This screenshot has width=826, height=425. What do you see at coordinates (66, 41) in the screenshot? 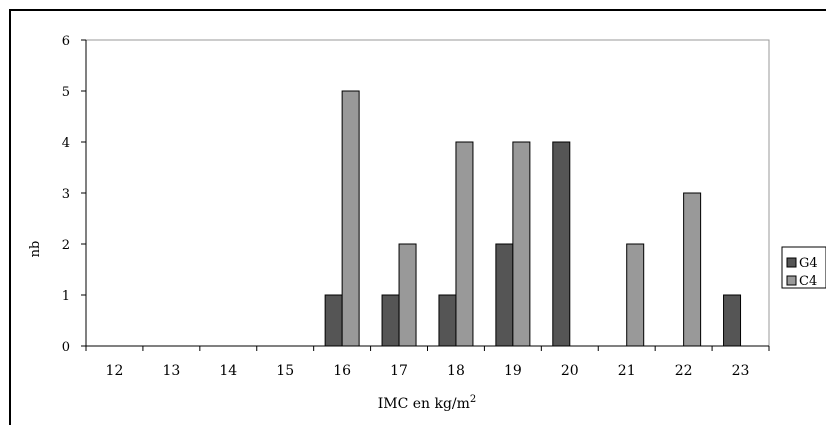
I see `y-tick-label: 6` at bounding box center [66, 41].